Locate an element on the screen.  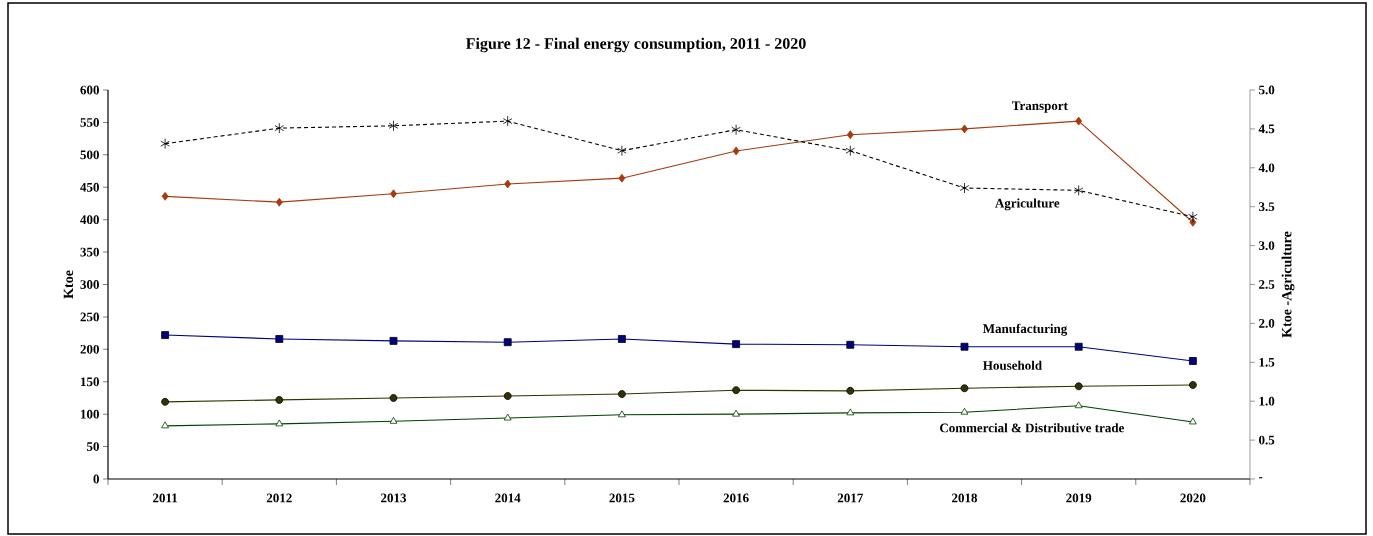
x-tick-label: 2016 is located at coordinates (736, 498).